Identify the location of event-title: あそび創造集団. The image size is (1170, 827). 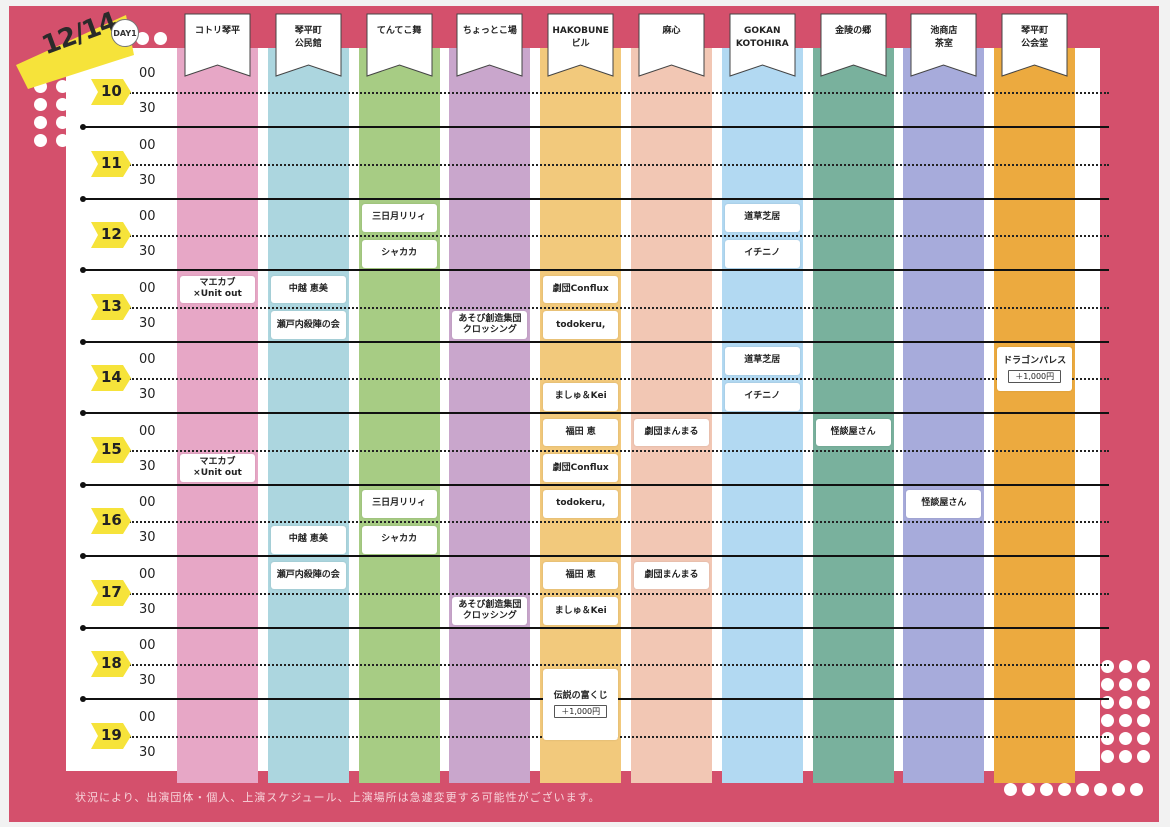
(490, 605).